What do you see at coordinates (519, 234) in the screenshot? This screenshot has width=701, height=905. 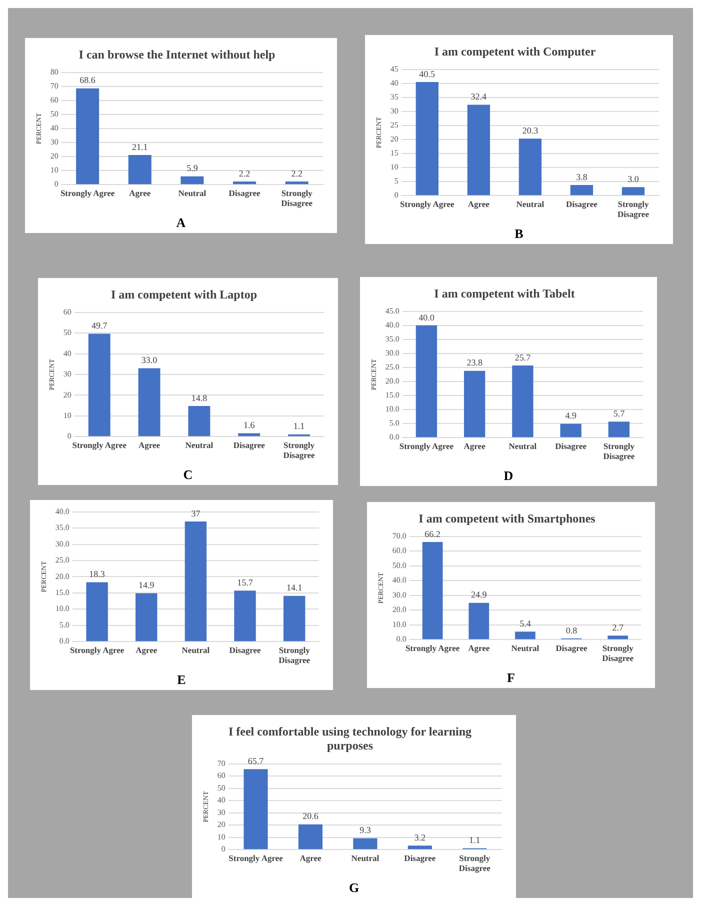 I see `text: B` at bounding box center [519, 234].